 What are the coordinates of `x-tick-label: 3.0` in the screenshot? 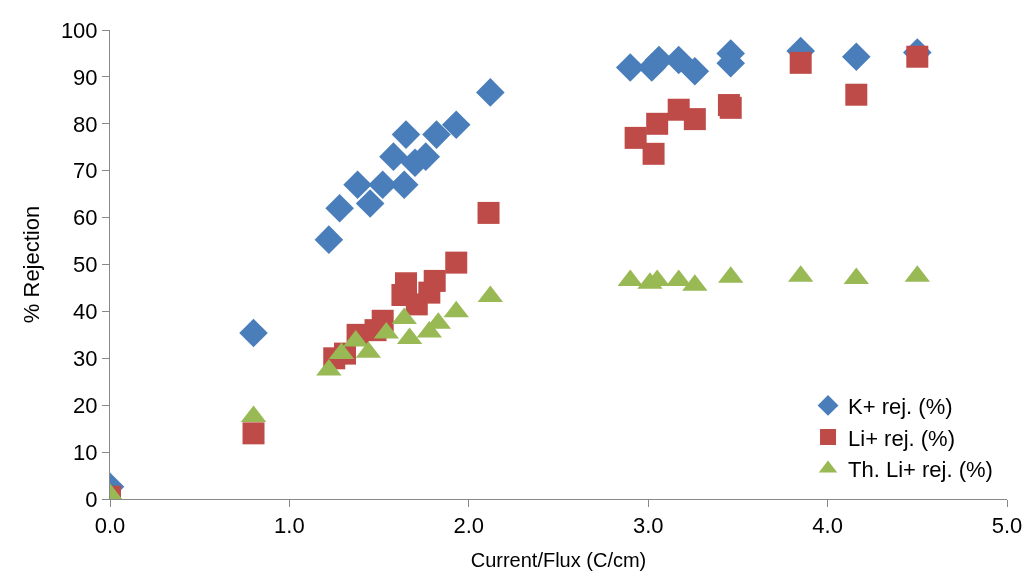 It's located at (648, 526).